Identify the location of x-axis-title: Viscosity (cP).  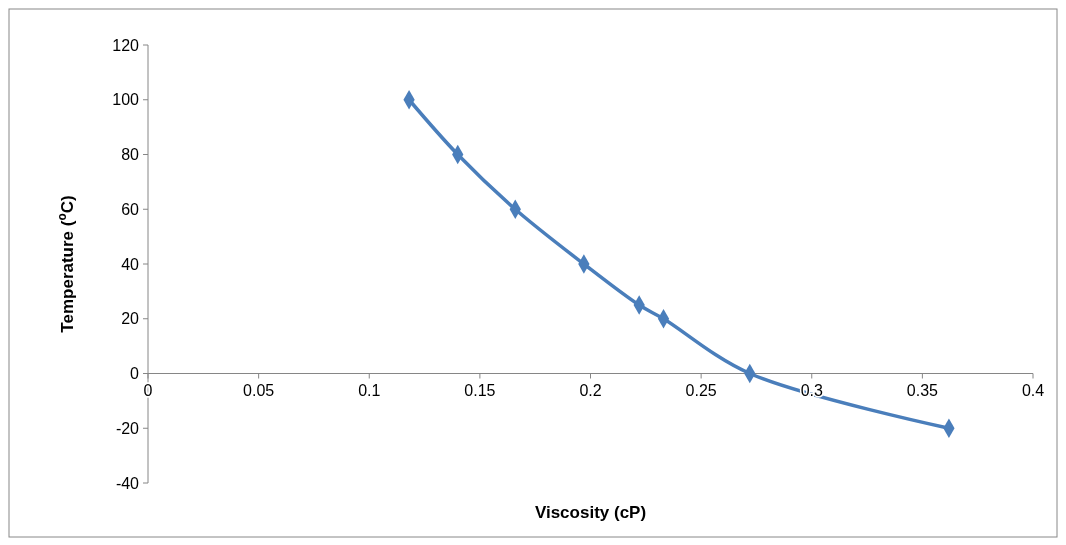
(590, 512).